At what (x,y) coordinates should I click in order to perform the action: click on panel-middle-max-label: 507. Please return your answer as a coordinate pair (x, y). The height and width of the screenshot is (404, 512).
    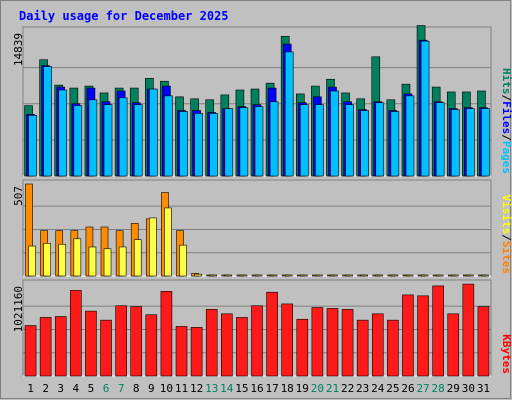
    Looking at the image, I should click on (18, 196).